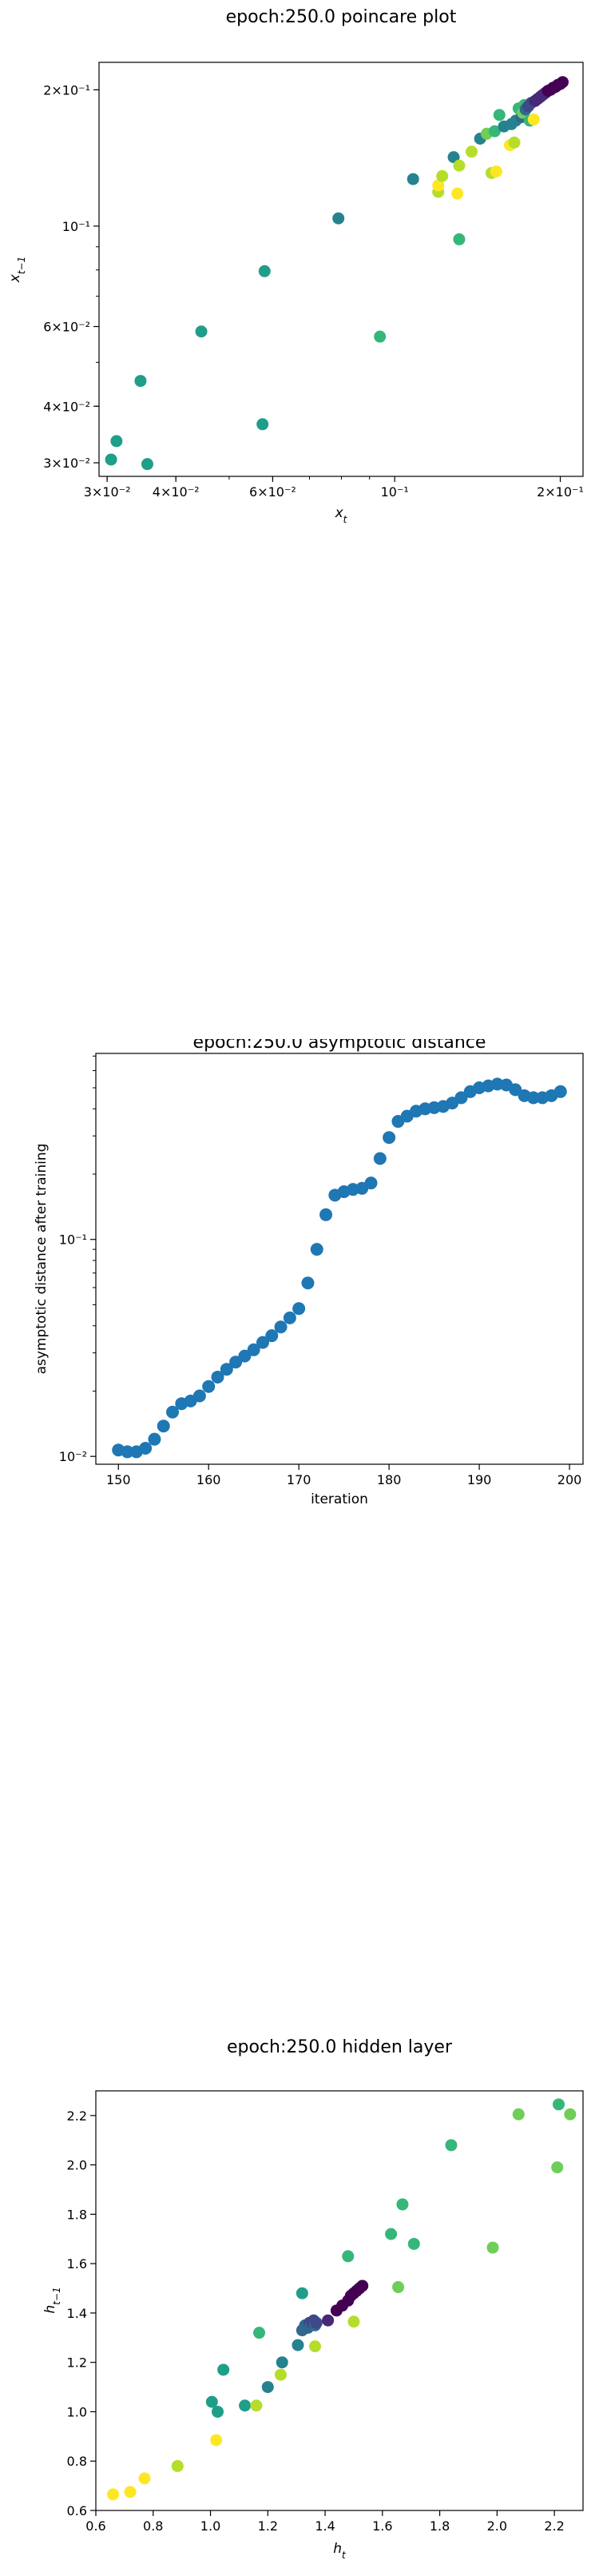  What do you see at coordinates (268, 2526) in the screenshot?
I see `x-tick-label: 1.2` at bounding box center [268, 2526].